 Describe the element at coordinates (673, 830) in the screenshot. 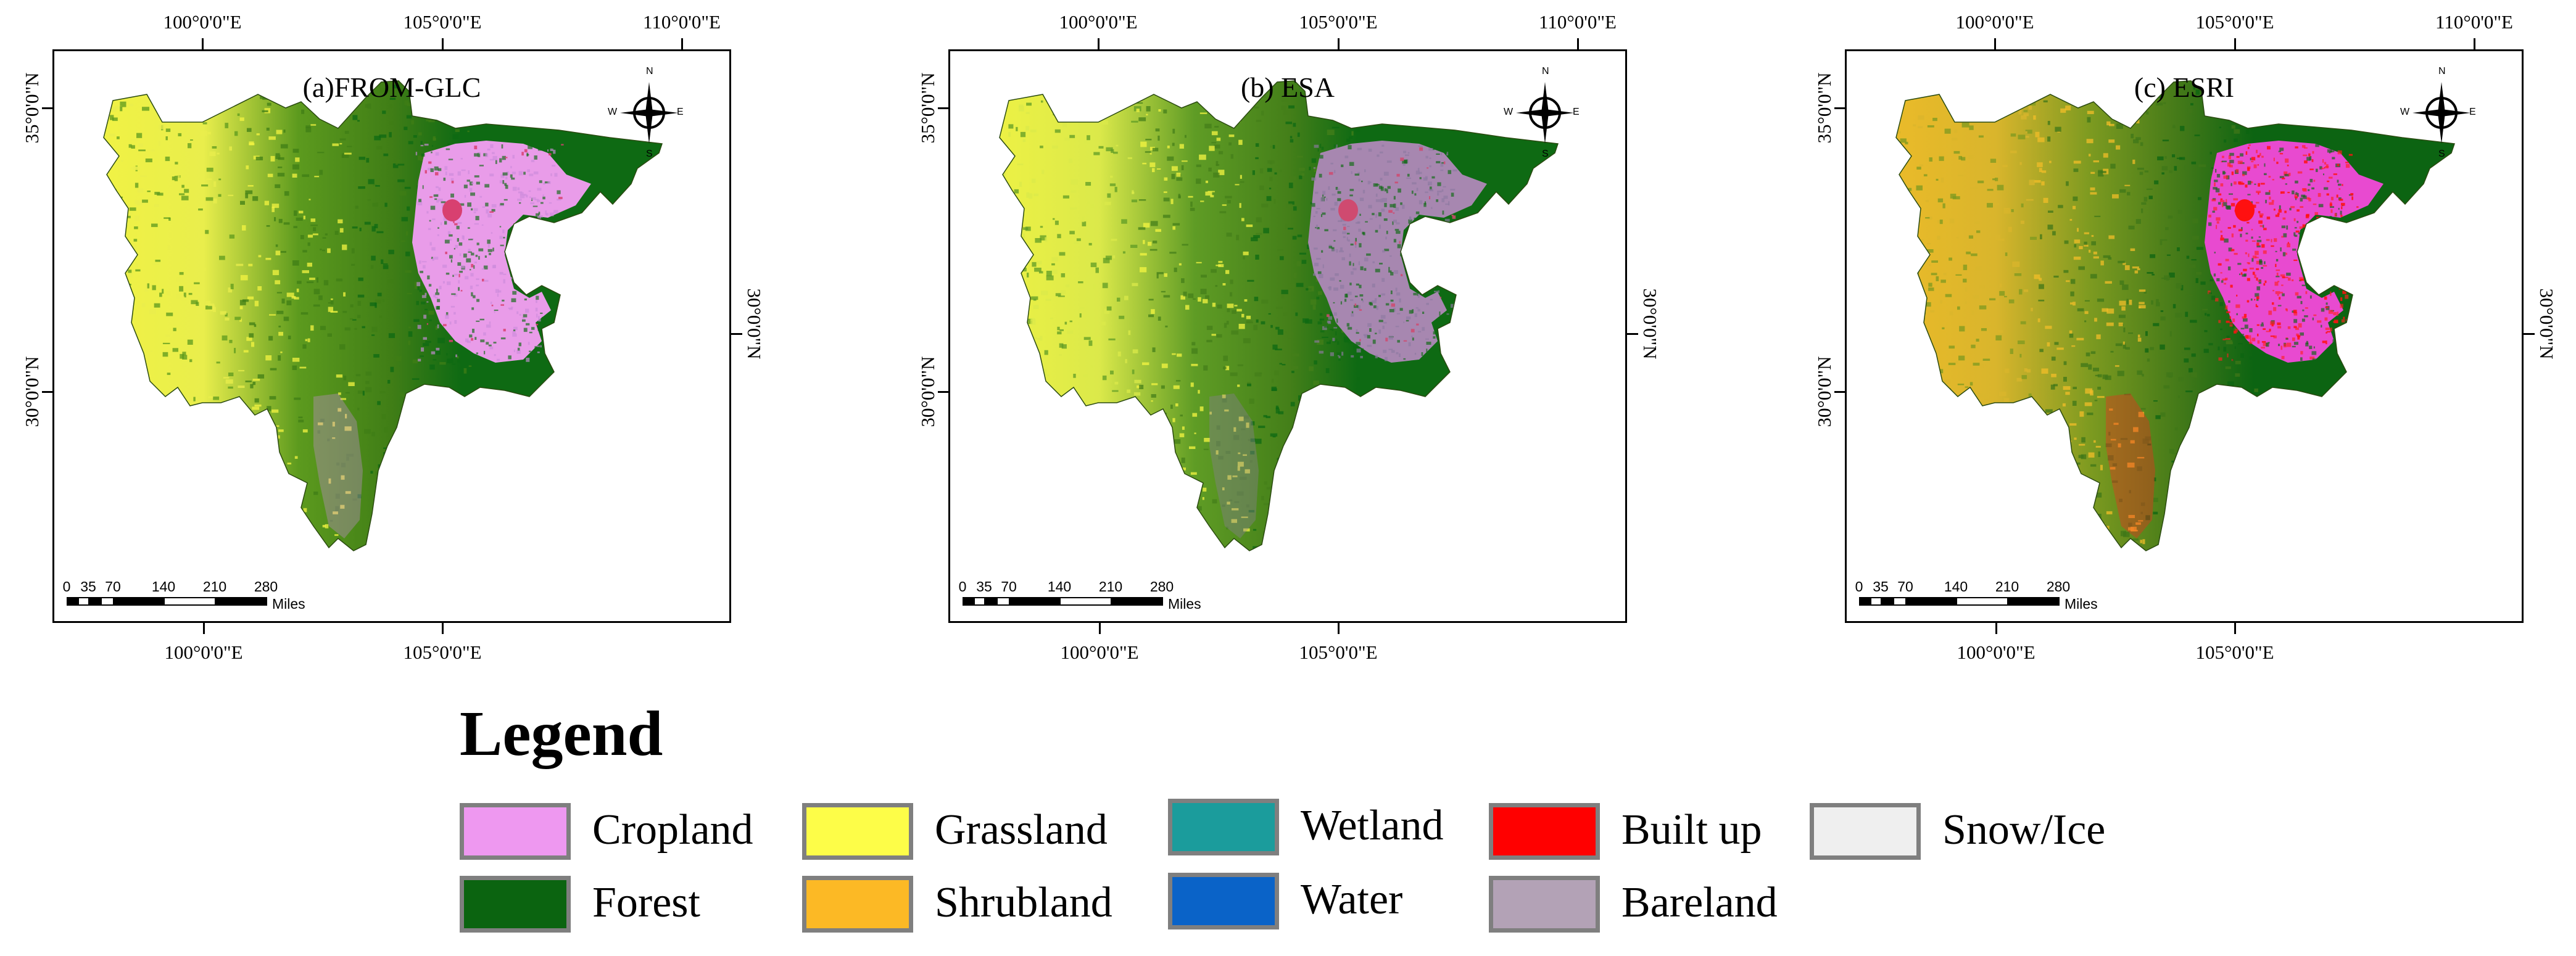

I see `legend-label-cropland: Cropland` at that location.